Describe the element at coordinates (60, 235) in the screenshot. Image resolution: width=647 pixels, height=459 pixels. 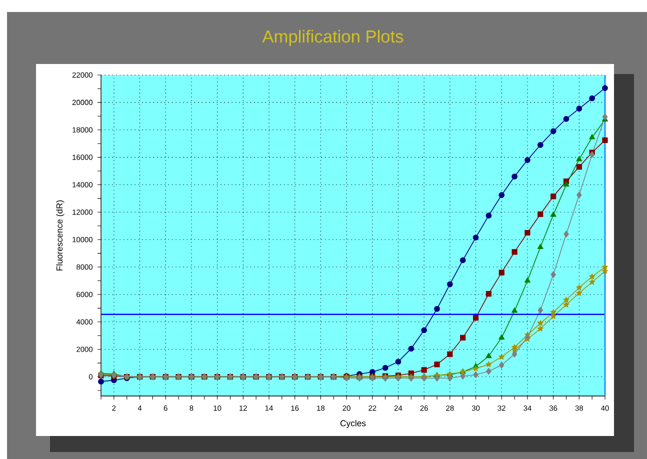
I see `y-axis-title: Fluorescence (dR)` at that location.